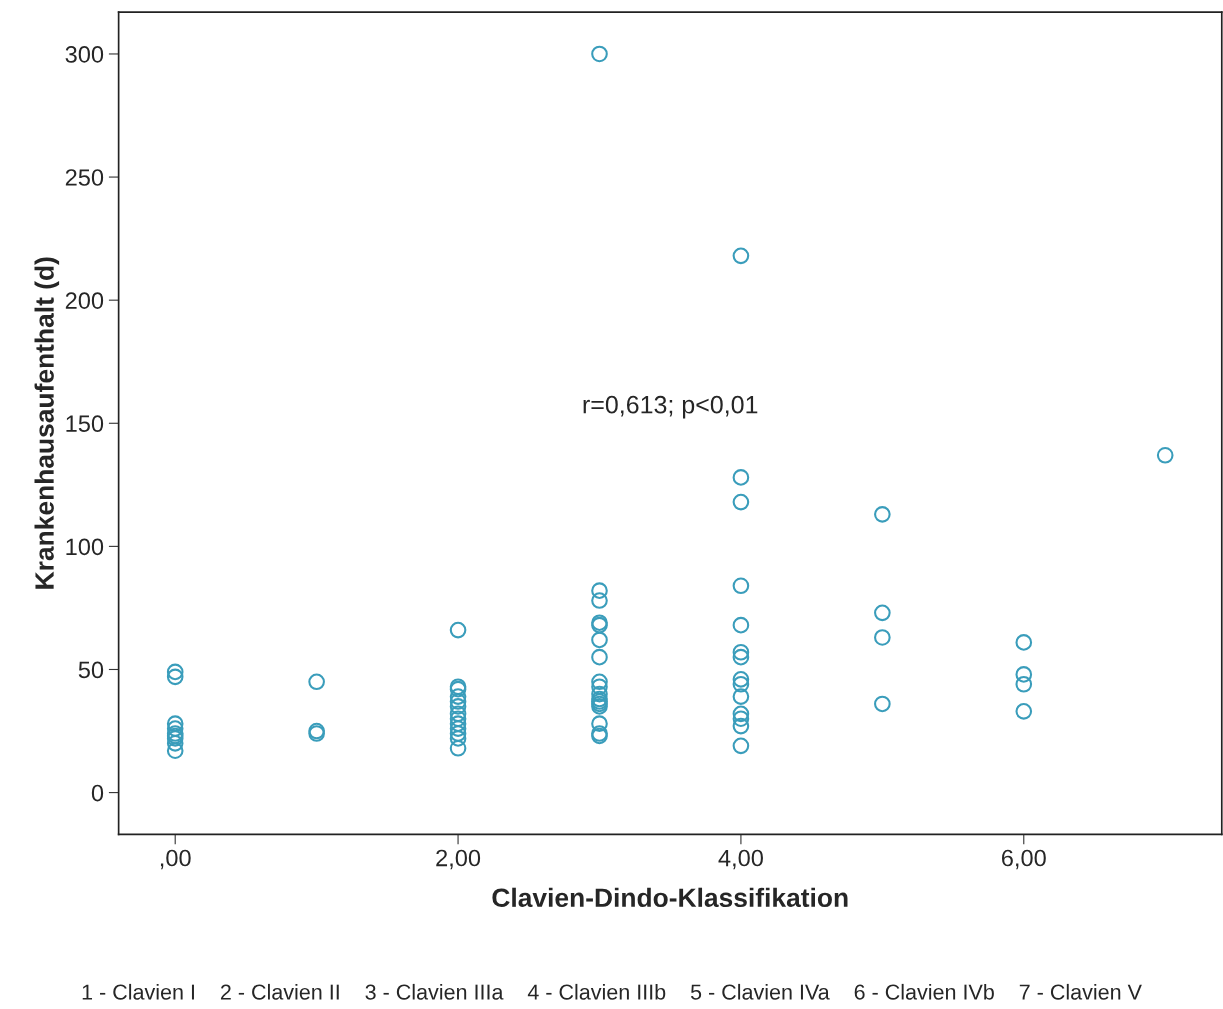 The image size is (1223, 1009). Describe the element at coordinates (740, 859) in the screenshot. I see `x-tick-label: 4,00` at that location.